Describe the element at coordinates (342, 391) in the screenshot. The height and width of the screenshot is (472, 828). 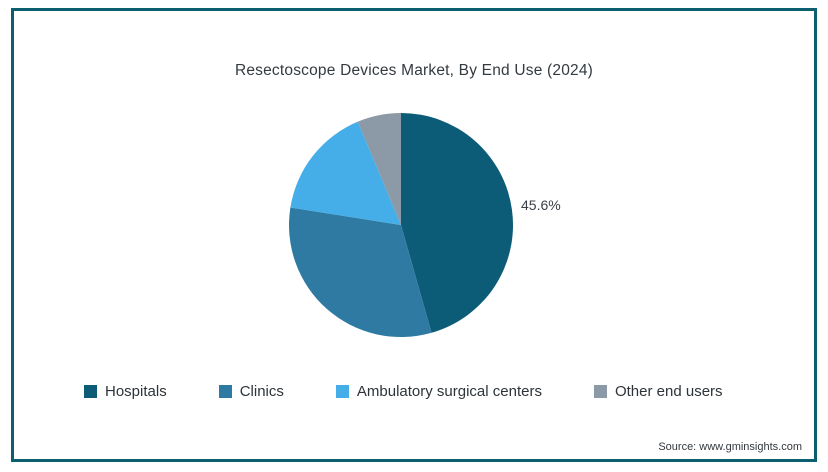
I see `legend-swatch-ambulatory-surgical-centers` at that location.